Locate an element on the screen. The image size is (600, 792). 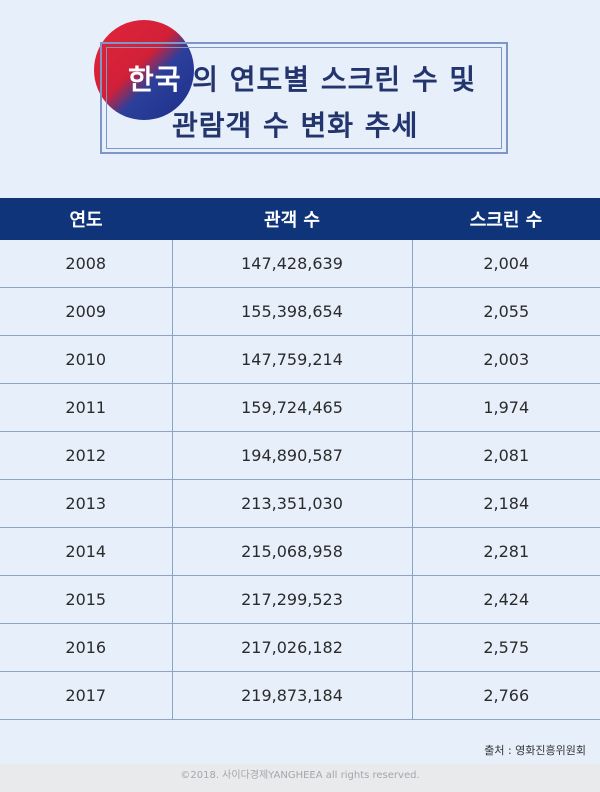
table-row: 2015 217,299,523 2,424 is located at coordinates (300, 599).